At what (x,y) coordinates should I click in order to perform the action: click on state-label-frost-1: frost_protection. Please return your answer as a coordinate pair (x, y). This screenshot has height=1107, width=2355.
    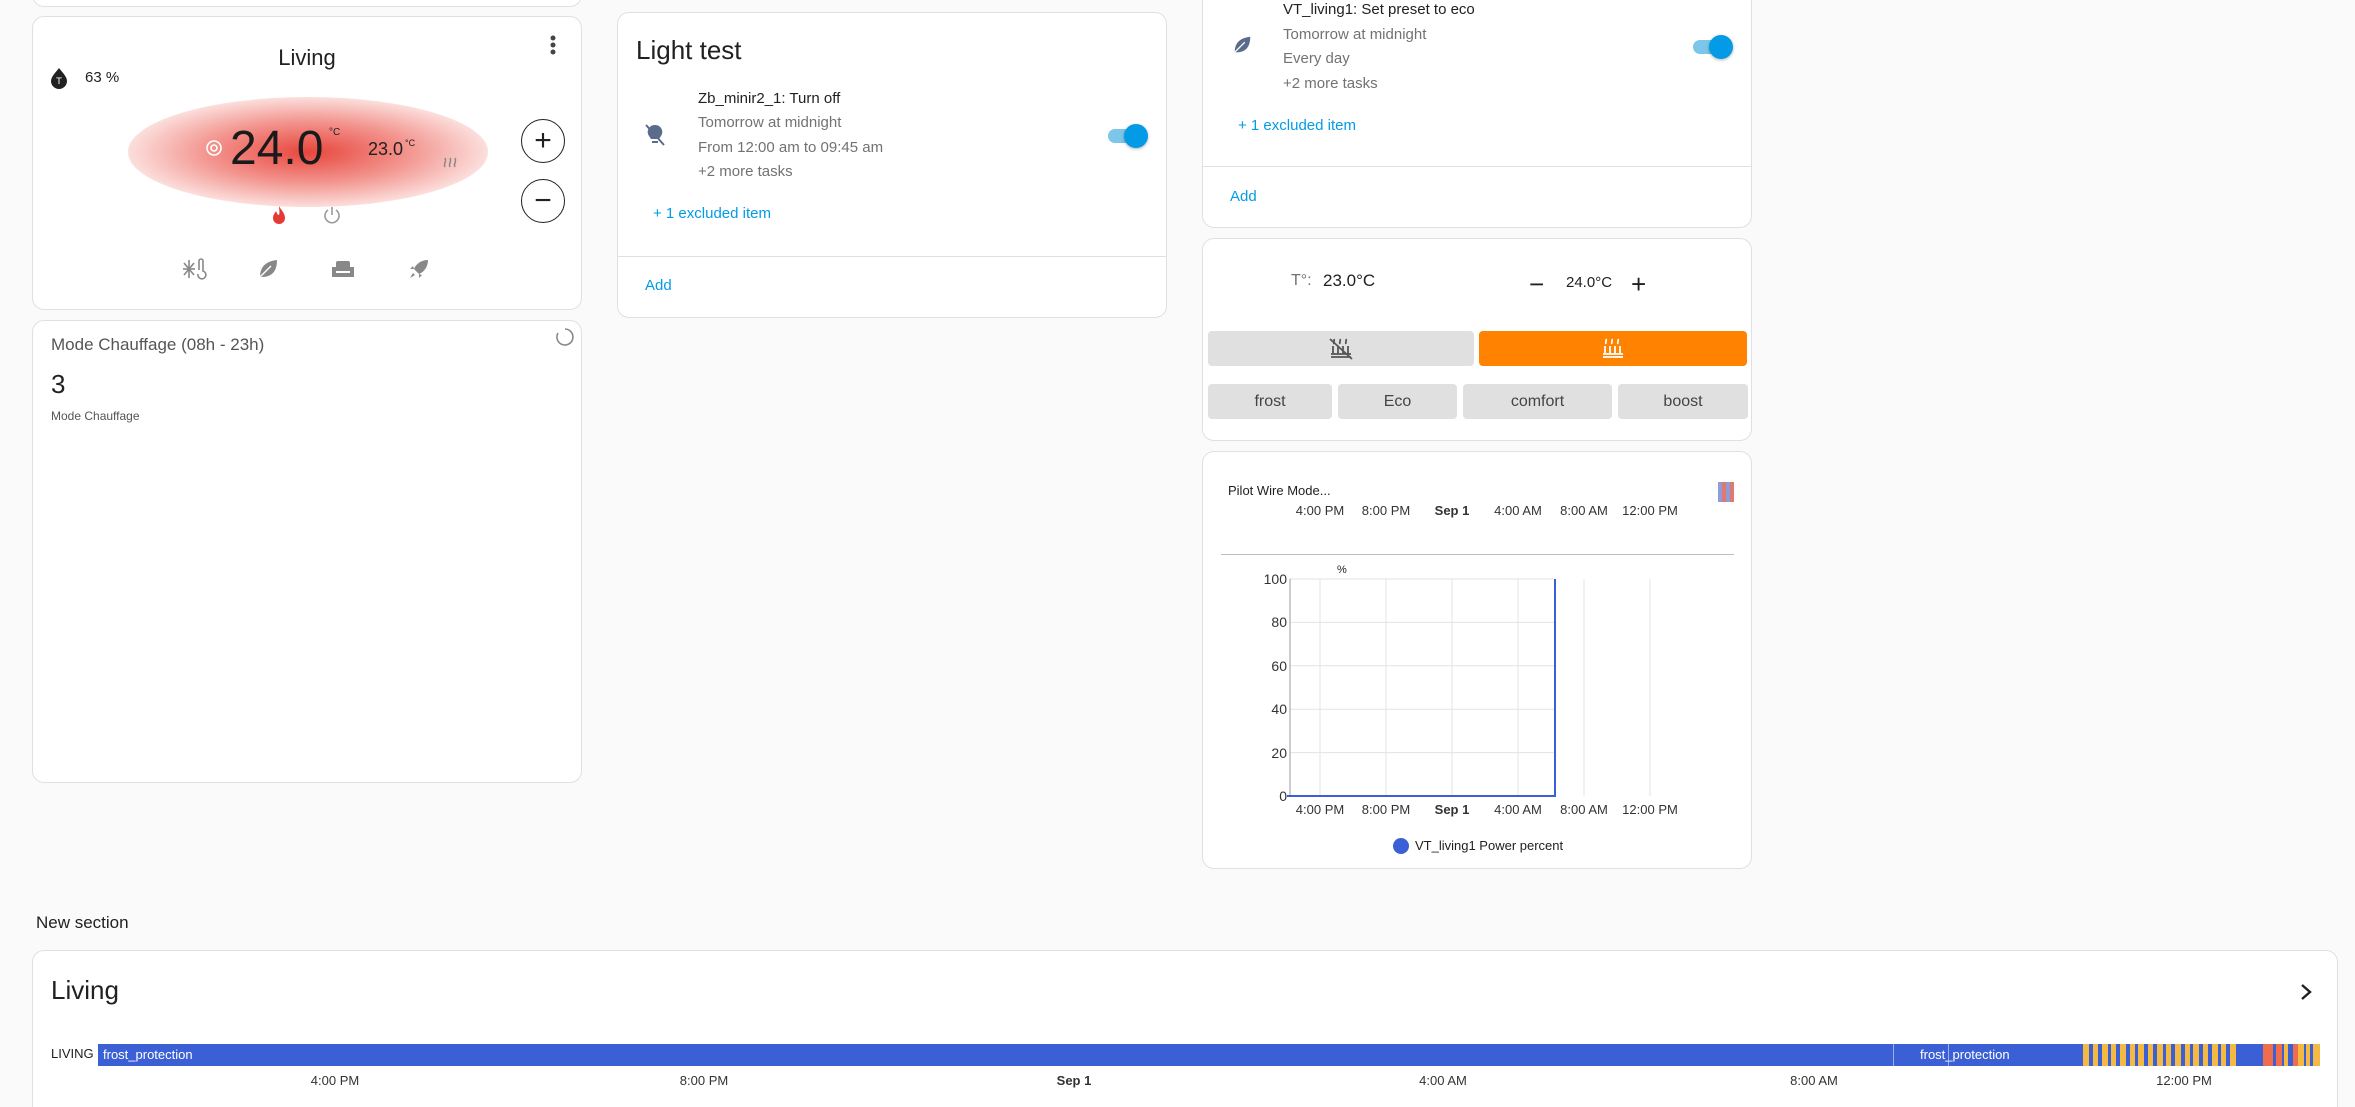
    Looking at the image, I should click on (148, 1054).